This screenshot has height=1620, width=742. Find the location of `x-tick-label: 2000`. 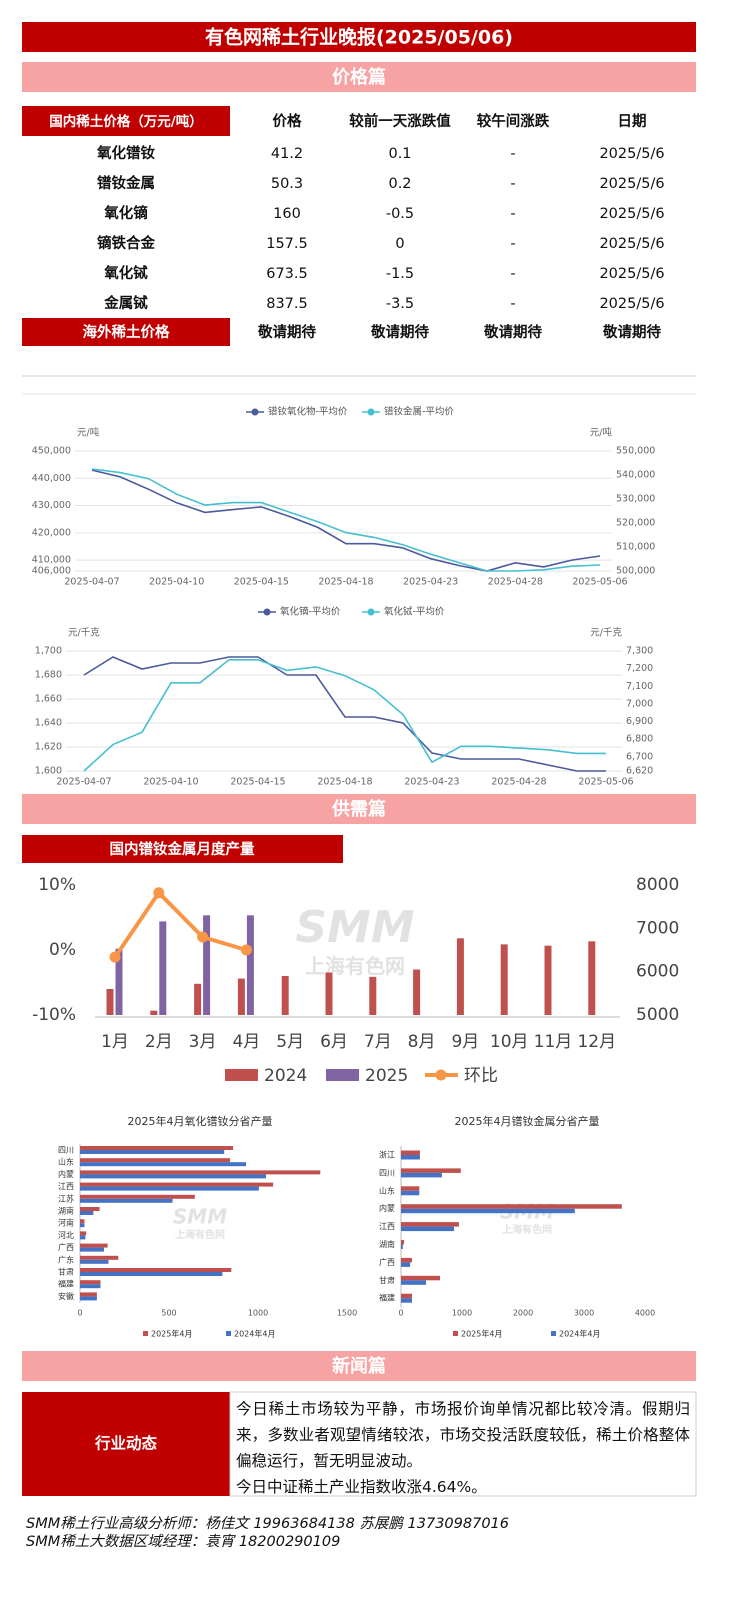

x-tick-label: 2000 is located at coordinates (523, 1313).